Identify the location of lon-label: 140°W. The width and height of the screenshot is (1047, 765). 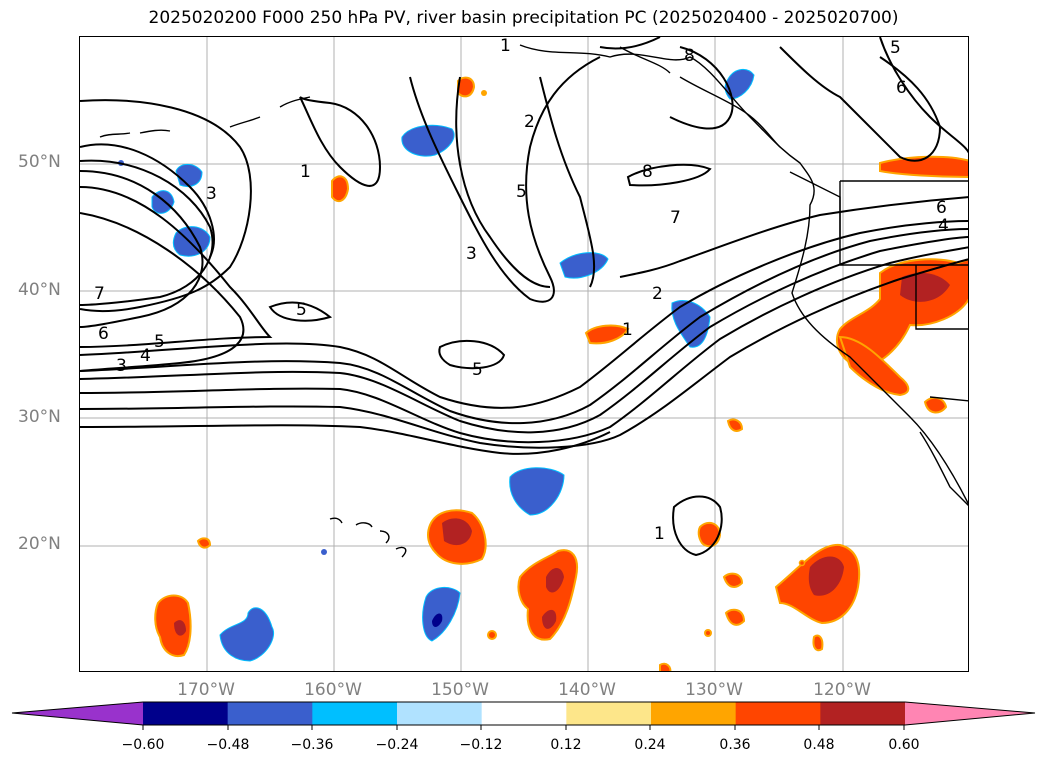
(587, 690).